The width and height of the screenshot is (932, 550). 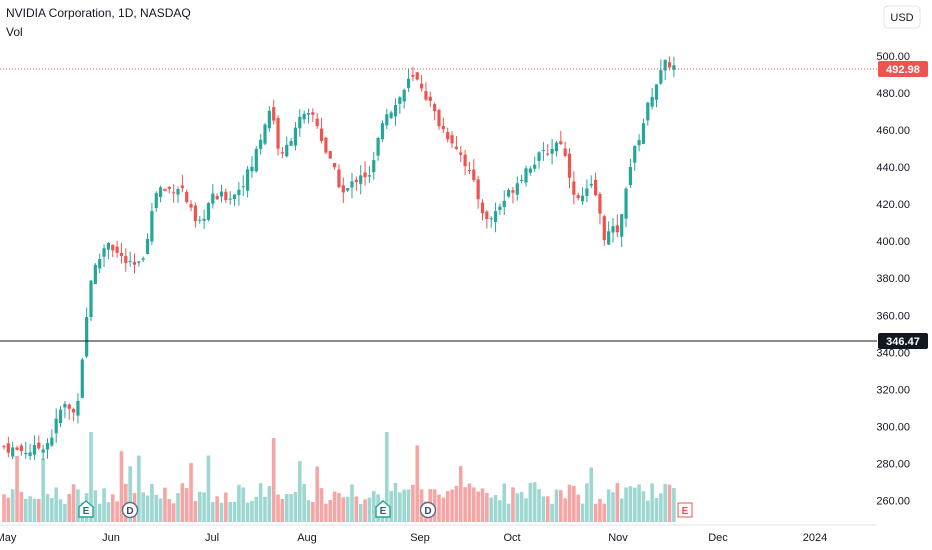 I want to click on currency-button: USD, so click(x=902, y=17).